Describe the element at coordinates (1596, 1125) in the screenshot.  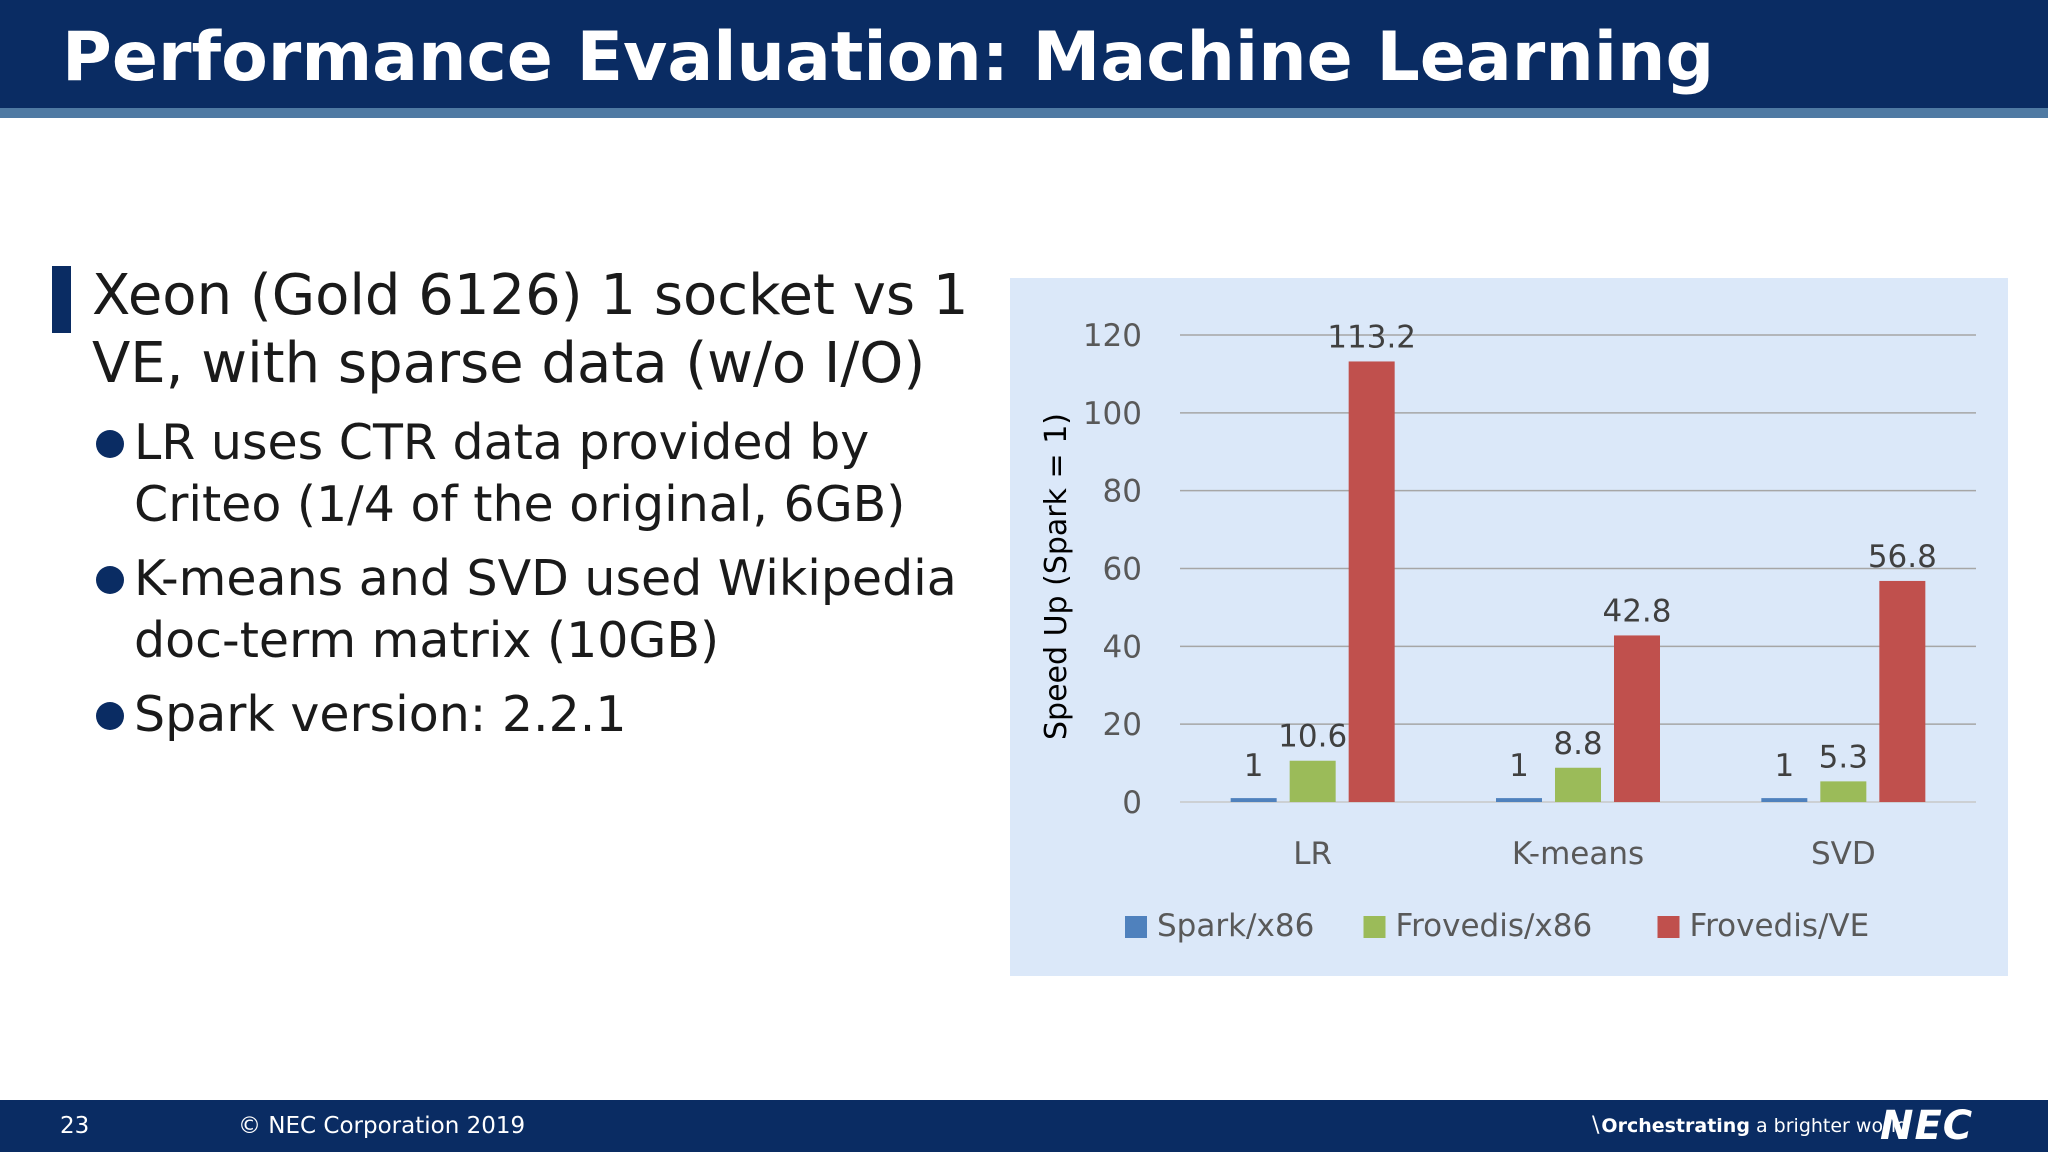
I see `tagline-slash-icon: \` at that location.